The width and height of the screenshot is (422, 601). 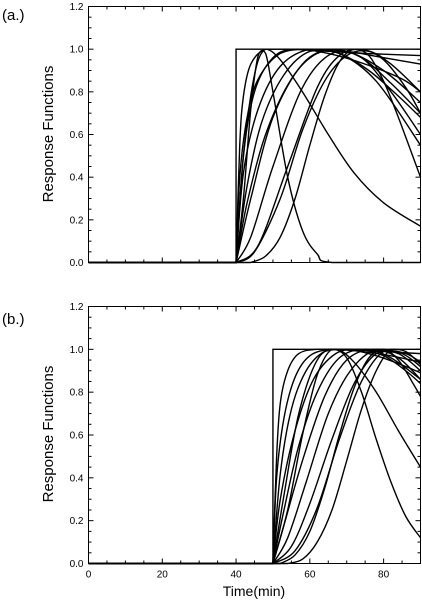 What do you see at coordinates (77, 7) in the screenshot?
I see `y-tick-label-a: 1.2` at bounding box center [77, 7].